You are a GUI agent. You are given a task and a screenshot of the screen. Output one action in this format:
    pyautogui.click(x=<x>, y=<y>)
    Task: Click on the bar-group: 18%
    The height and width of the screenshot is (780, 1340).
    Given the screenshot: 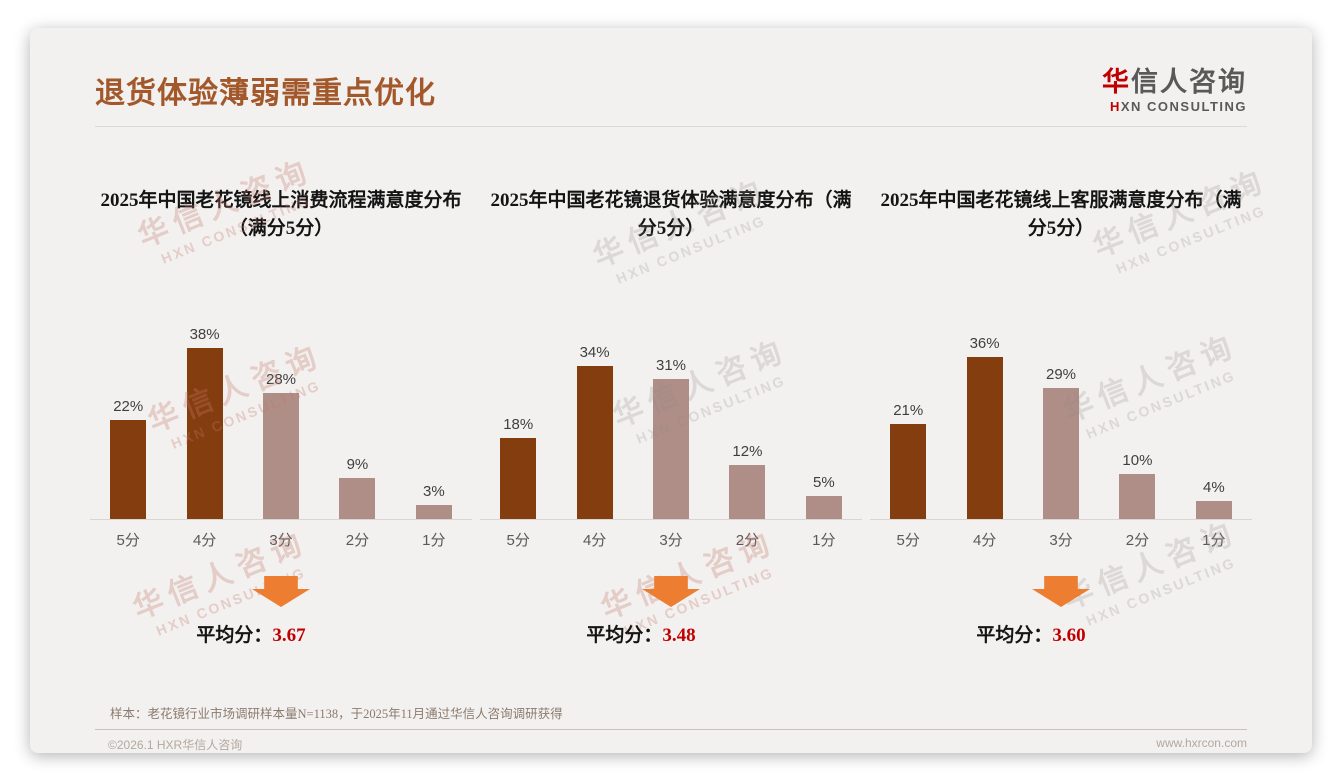 What is the action you would take?
    pyautogui.click(x=518, y=467)
    